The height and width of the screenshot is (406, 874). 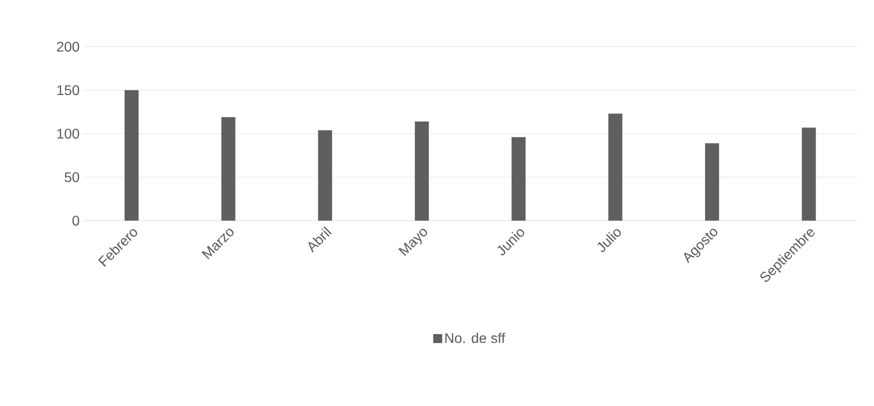 What do you see at coordinates (609, 240) in the screenshot?
I see `x-tick-label: Julio` at bounding box center [609, 240].